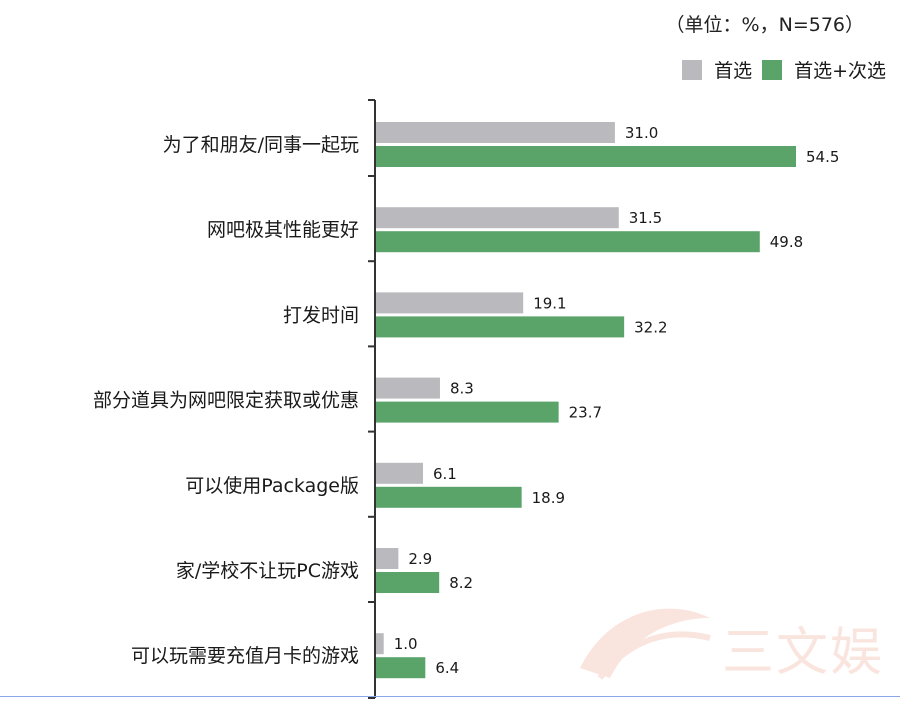 The height and width of the screenshot is (708, 900). I want to click on category-label: 可以使用Package版, so click(272, 486).